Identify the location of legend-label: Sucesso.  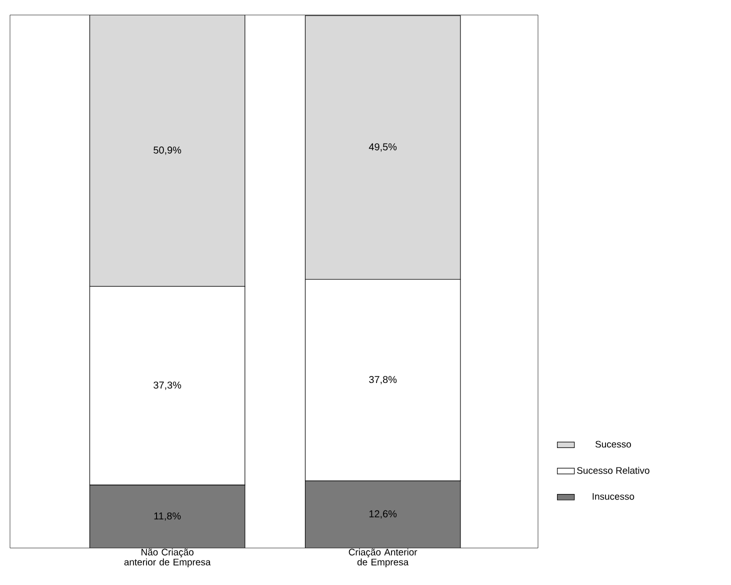
(613, 444).